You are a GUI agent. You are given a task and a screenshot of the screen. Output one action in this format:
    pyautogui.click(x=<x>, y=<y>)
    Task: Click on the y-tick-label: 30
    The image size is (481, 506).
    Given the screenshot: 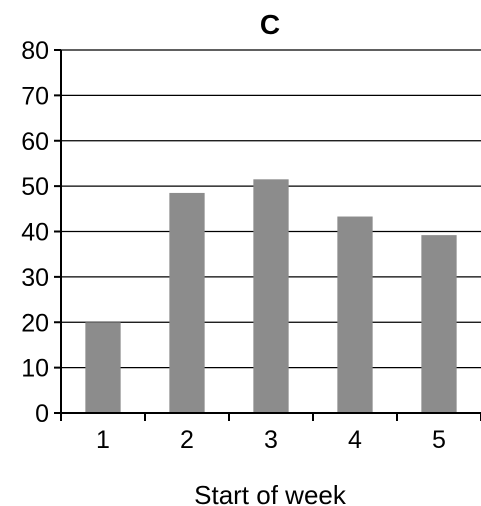 What is the action you would take?
    pyautogui.click(x=35, y=278)
    